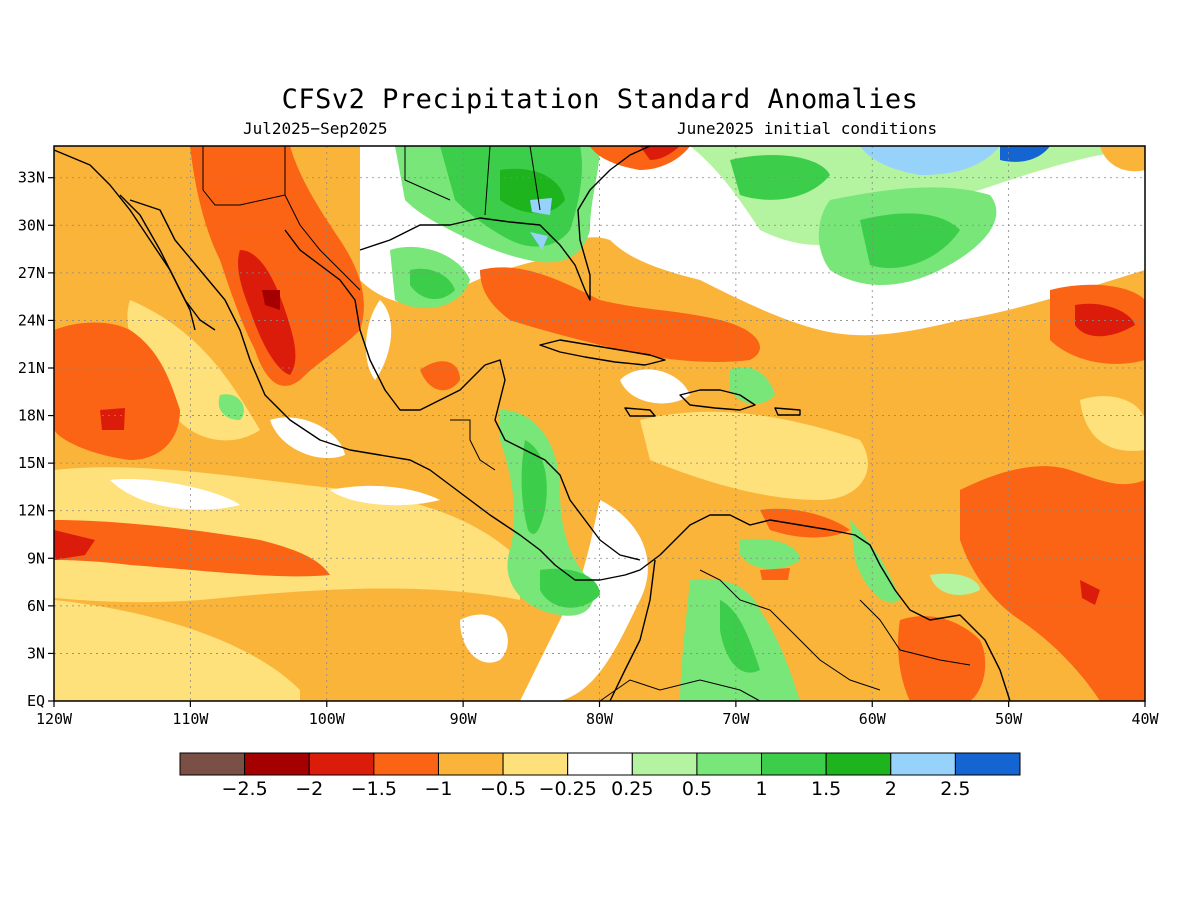 The width and height of the screenshot is (1200, 900). What do you see at coordinates (1105, 320) in the screenshot?
I see `field-very-dry-central-atlantic` at bounding box center [1105, 320].